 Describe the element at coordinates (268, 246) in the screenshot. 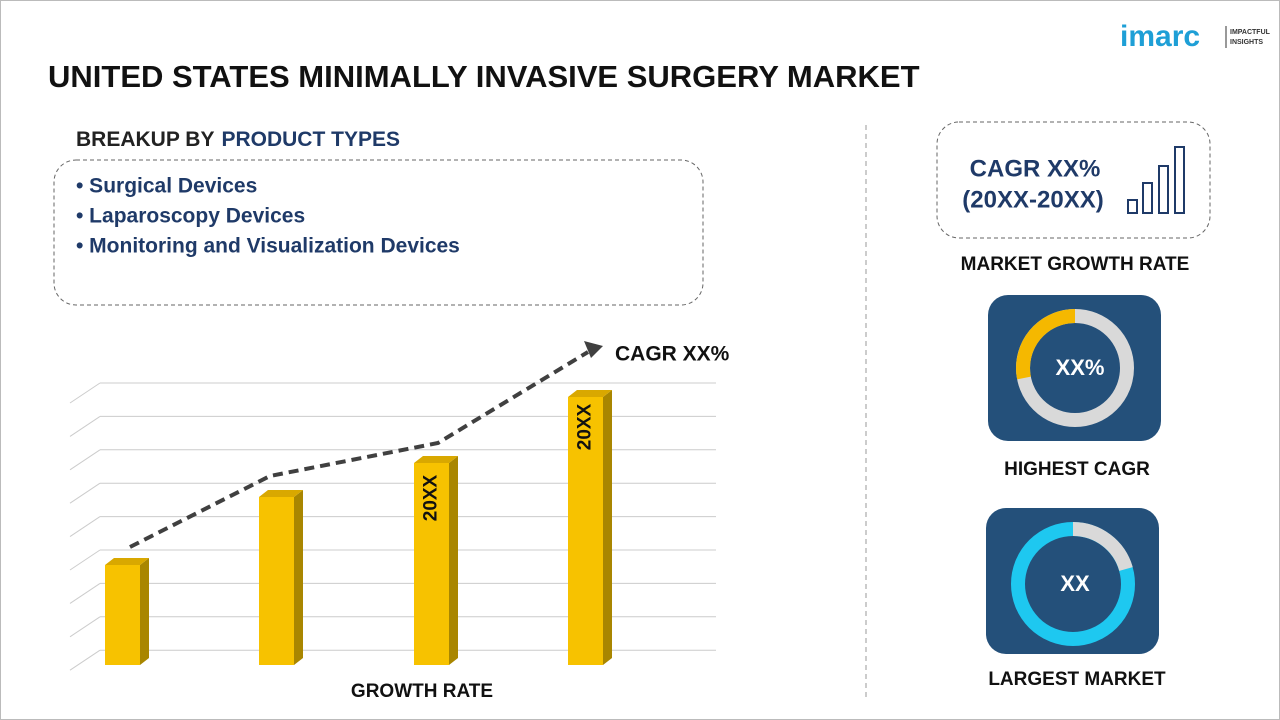

I see `breakup-item: • Monitoring and Visualization Devices` at that location.